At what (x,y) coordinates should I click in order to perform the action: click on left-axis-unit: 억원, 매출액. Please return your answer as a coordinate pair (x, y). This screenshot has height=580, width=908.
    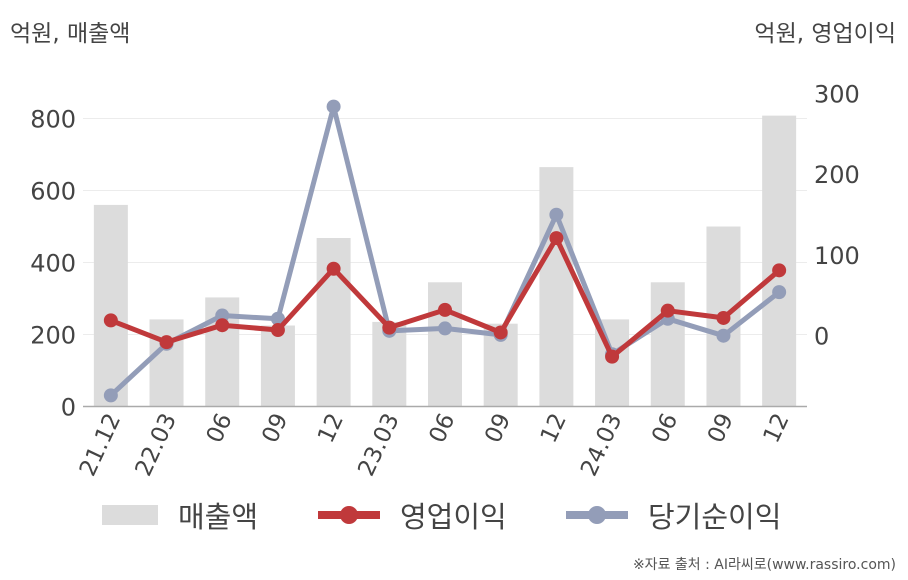
    Looking at the image, I should click on (70, 34).